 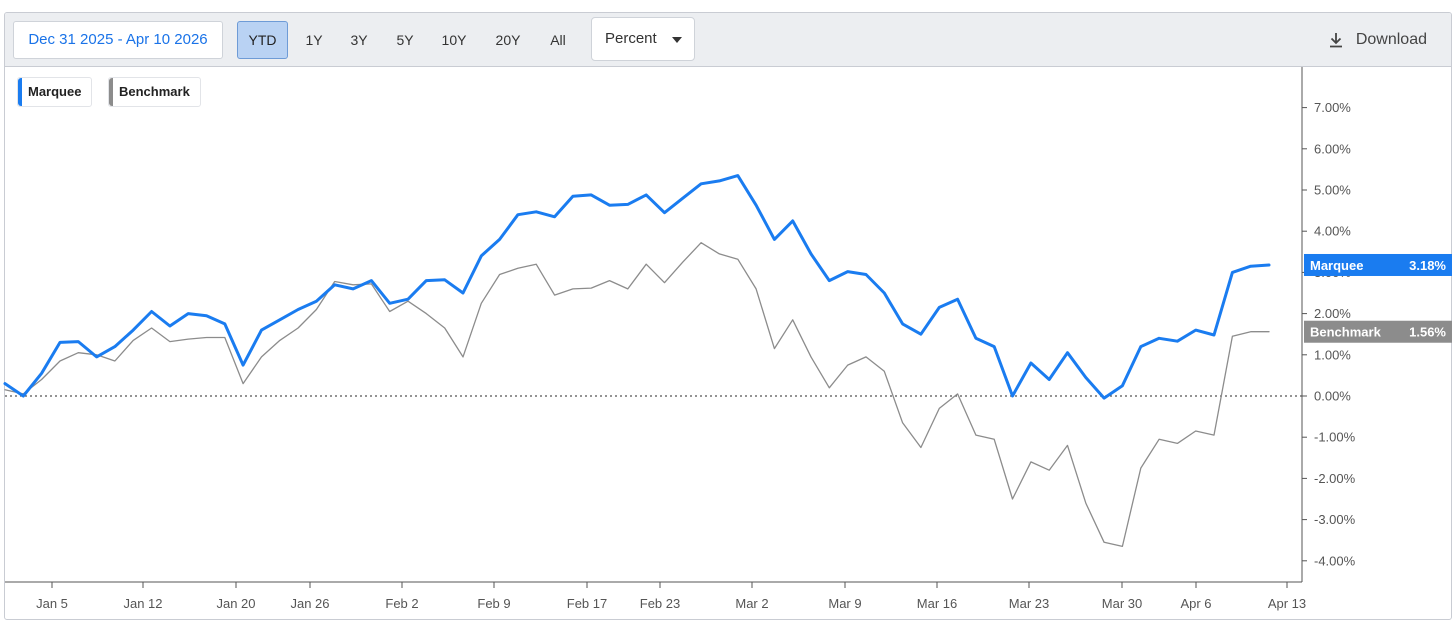 What do you see at coordinates (405, 40) in the screenshot?
I see `period-button-5y: 5Y` at bounding box center [405, 40].